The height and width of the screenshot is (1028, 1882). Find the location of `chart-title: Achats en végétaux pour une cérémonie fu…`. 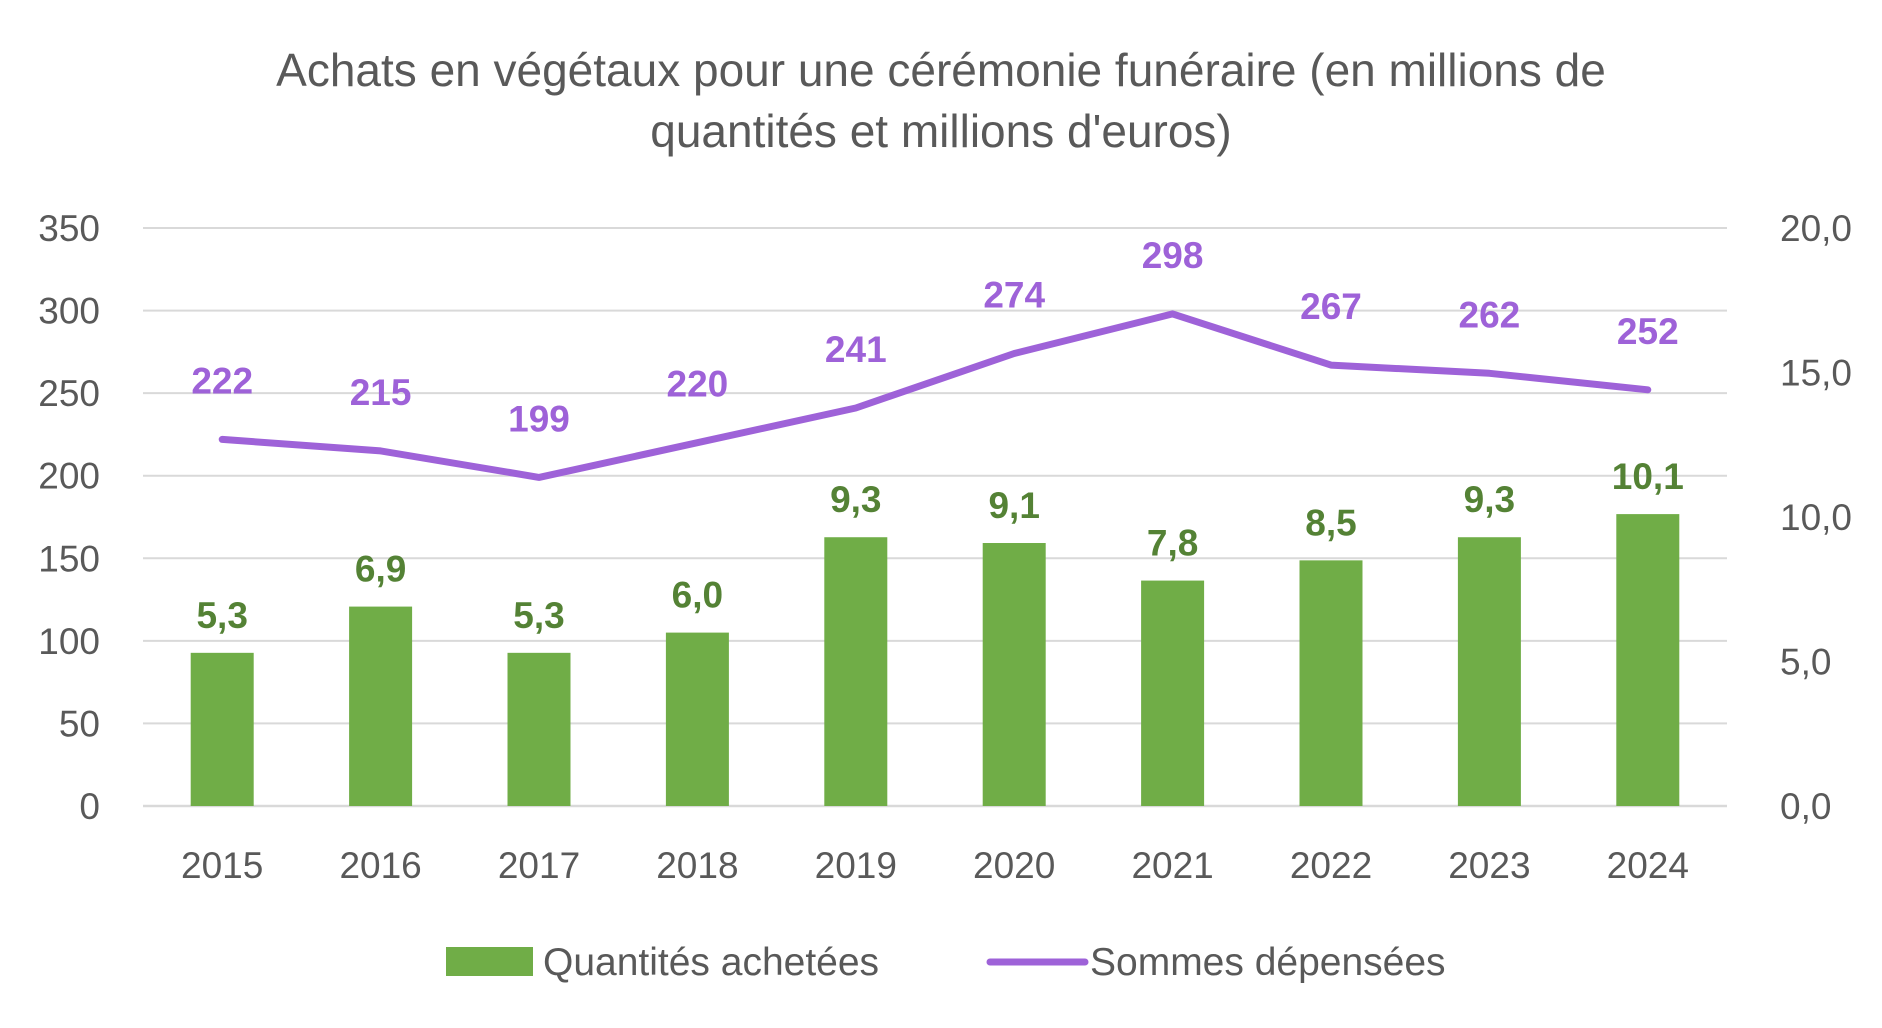

chart-title: Achats en végétaux pour une cérémonie fu… is located at coordinates (941, 100).